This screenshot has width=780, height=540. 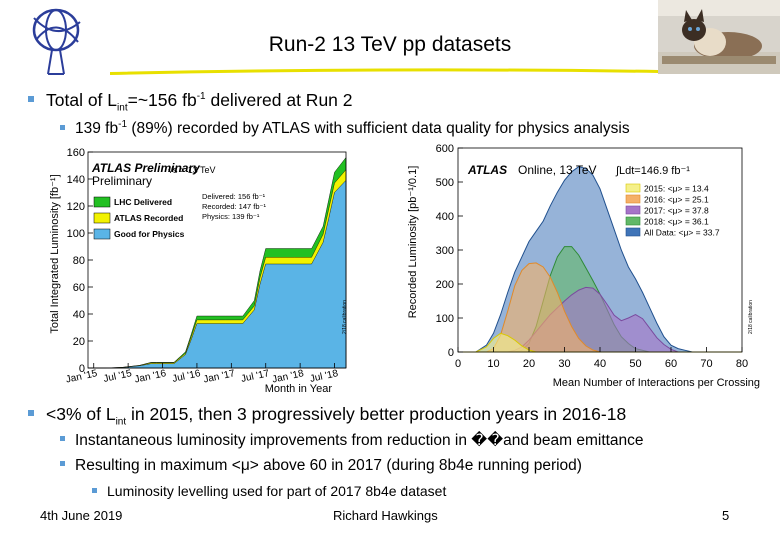 What do you see at coordinates (82, 376) in the screenshot?
I see `x-tick-label: Jan '15` at bounding box center [82, 376].